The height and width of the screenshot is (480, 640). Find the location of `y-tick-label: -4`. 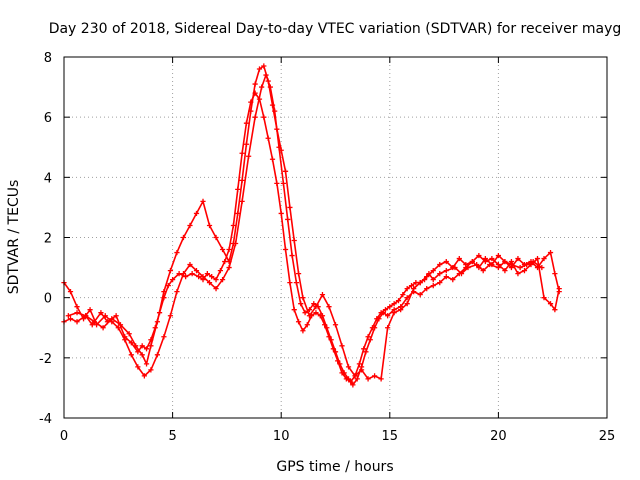

y-tick-label: -4 is located at coordinates (45, 419).